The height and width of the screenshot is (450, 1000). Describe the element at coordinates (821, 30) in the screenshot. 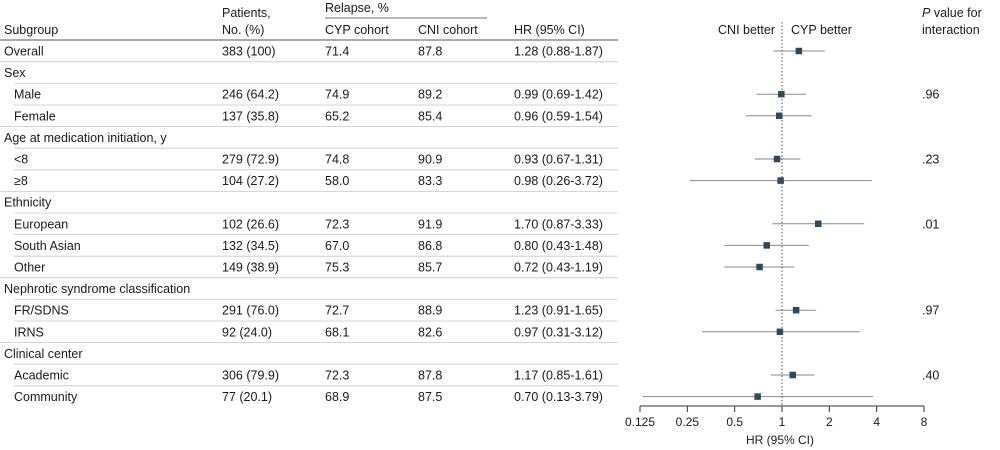

I see `header-cyp-better: CYP better` at that location.